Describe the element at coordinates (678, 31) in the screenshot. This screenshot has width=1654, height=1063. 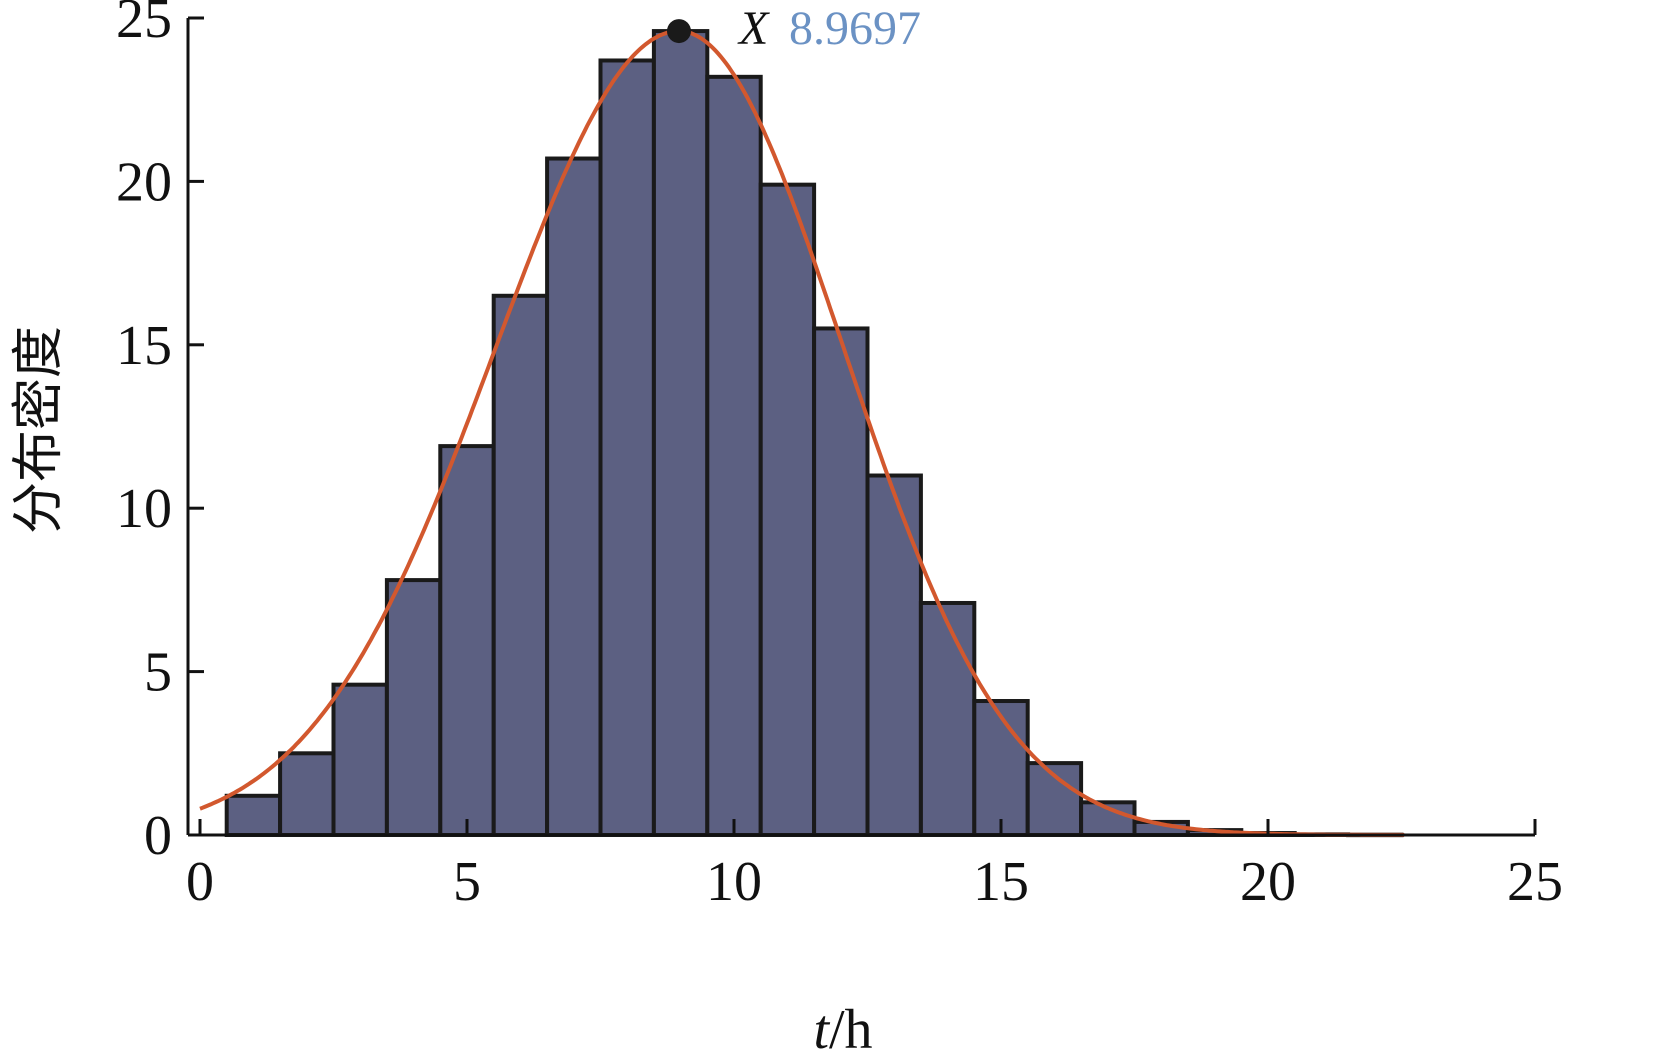
I see `peak-point` at that location.